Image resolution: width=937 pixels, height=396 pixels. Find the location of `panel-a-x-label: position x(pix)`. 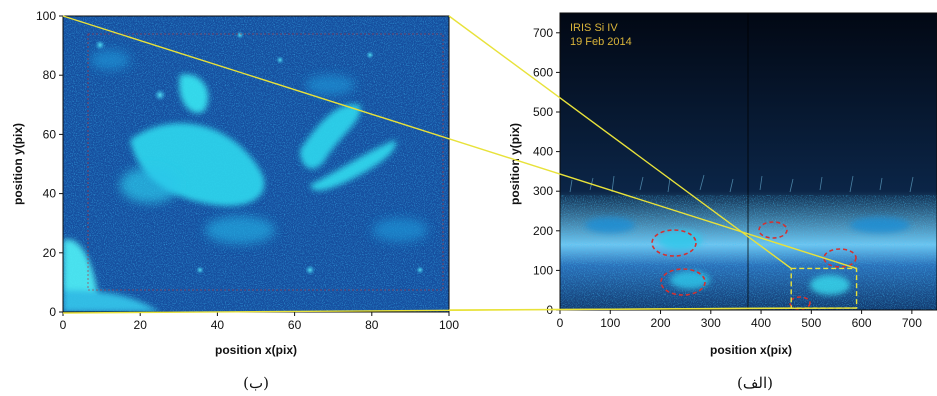

panel-a-x-label: position x(pix) is located at coordinates (751, 350).